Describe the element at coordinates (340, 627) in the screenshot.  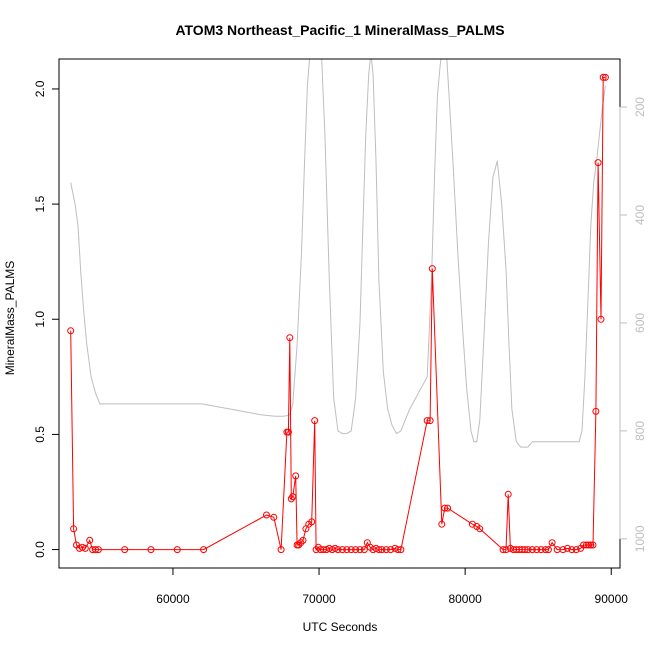
I see `x-axis-label: UTC Seconds` at that location.